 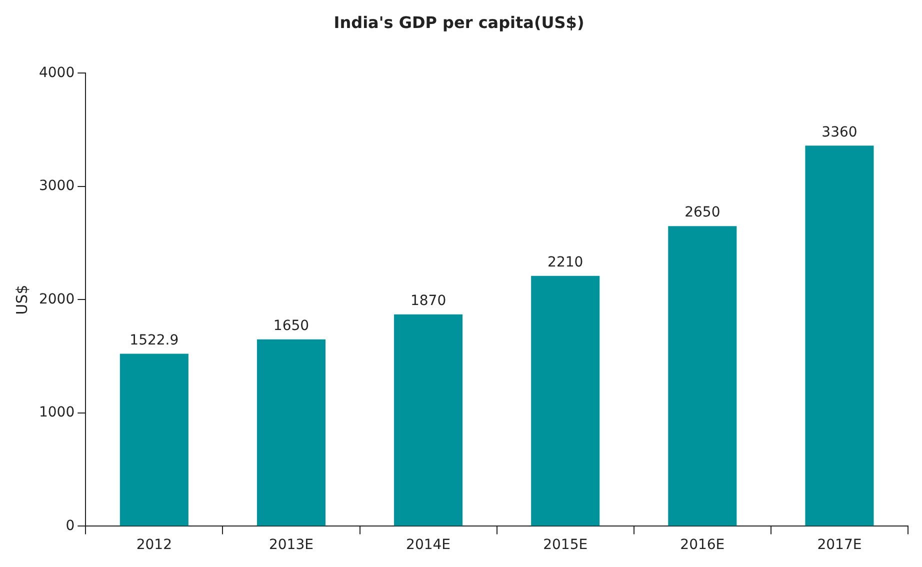 What do you see at coordinates (702, 212) in the screenshot?
I see `data-label: 2650` at bounding box center [702, 212].